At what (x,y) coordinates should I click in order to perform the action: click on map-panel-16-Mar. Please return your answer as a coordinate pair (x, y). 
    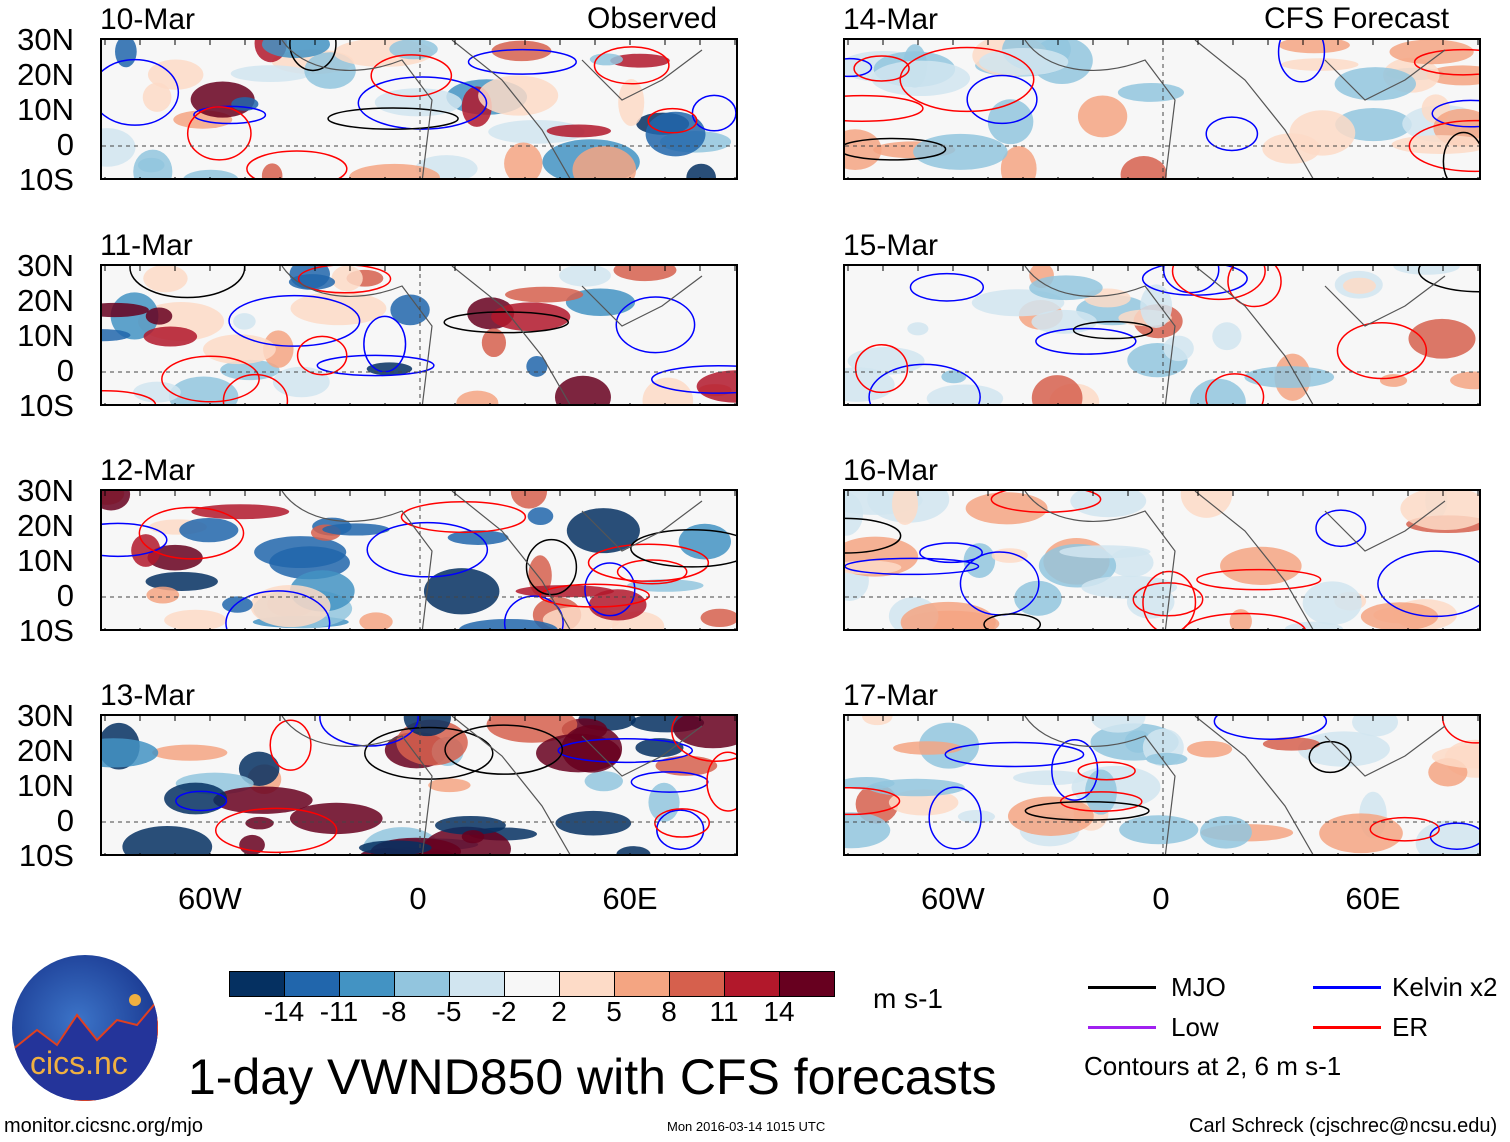
    Looking at the image, I should click on (1162, 560).